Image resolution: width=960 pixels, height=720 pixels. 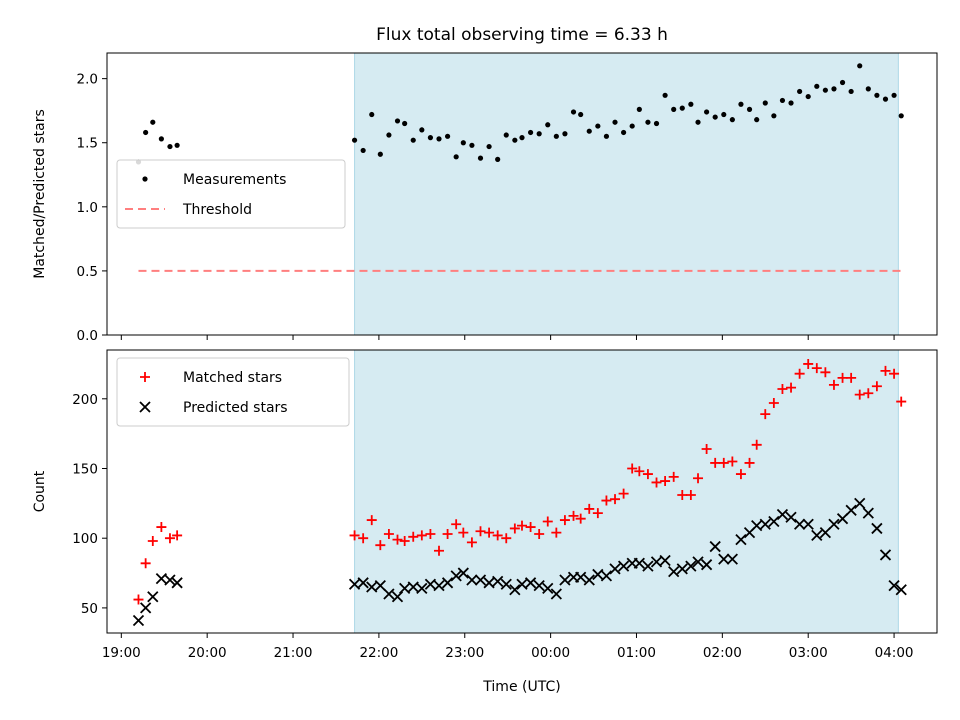 I want to click on x-tick-label: 04:00, so click(x=894, y=653).